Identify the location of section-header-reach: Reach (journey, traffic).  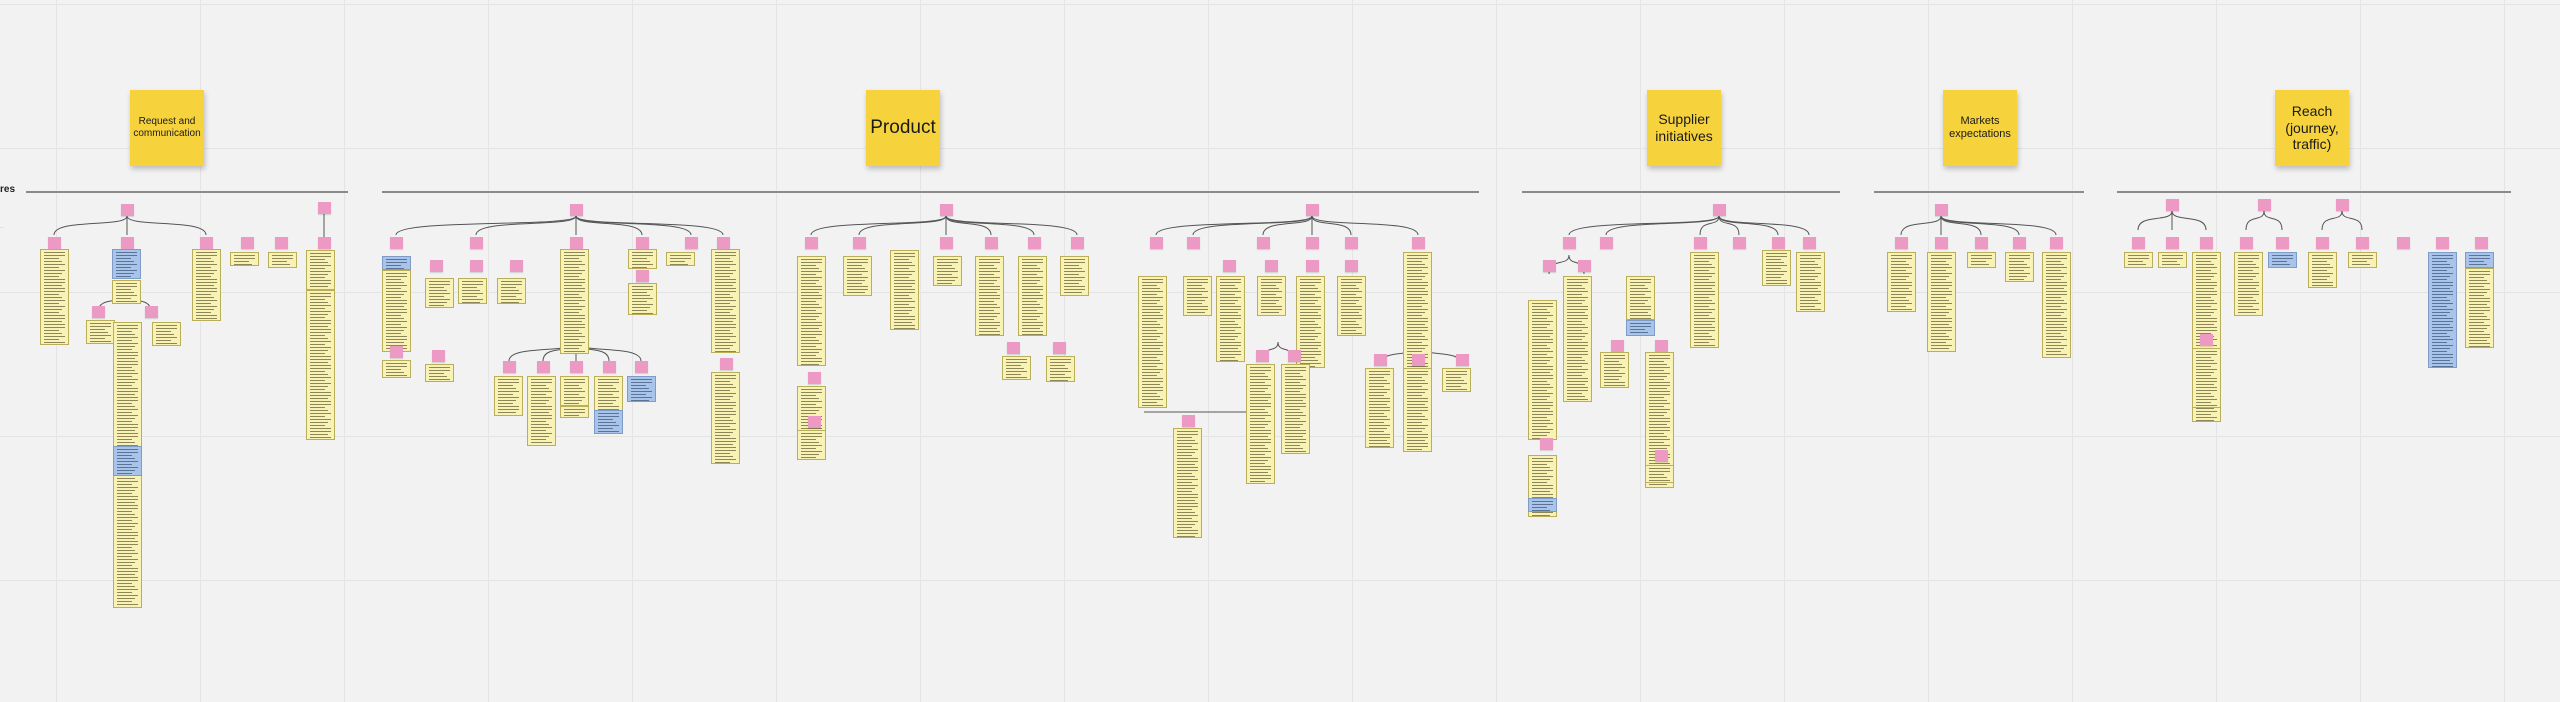
(2312, 128).